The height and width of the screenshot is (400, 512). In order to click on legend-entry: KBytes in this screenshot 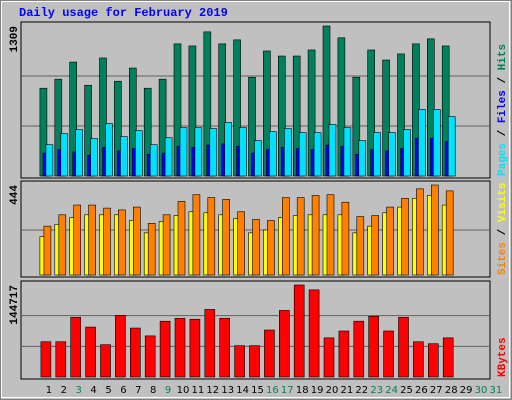, I will do `click(503, 357)`.